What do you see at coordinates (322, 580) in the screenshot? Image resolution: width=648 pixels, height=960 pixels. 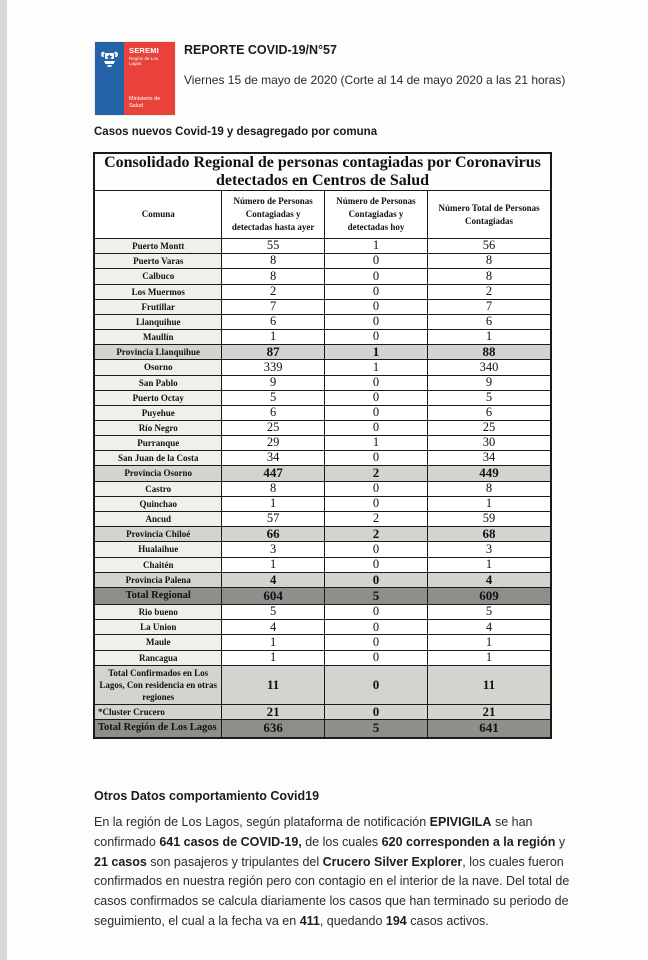 I see `table-row: Provincia Palena 4 0 4` at bounding box center [322, 580].